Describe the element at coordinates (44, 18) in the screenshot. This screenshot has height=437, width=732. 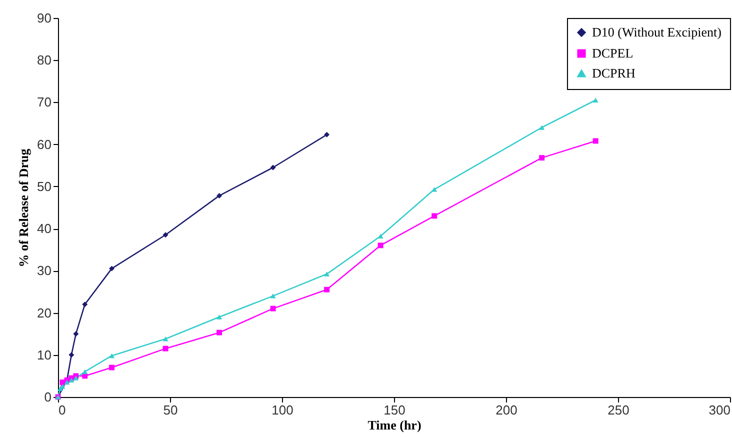
I see `y-tick-label: 90` at that location.